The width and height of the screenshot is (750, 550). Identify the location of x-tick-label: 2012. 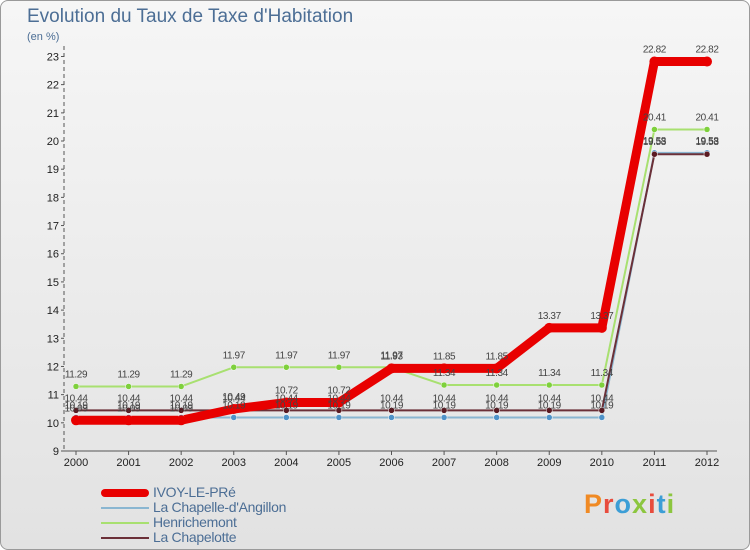
(707, 463).